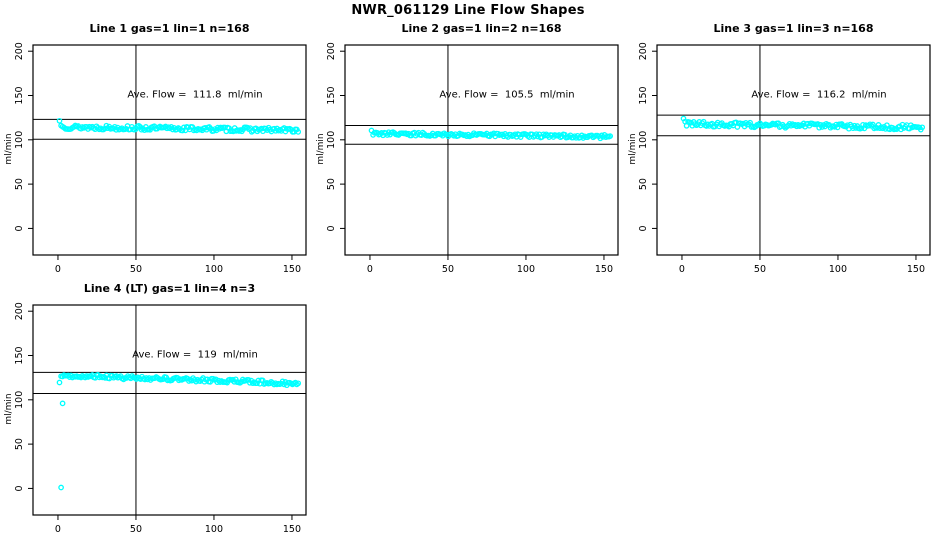 The width and height of the screenshot is (936, 540). Describe the element at coordinates (793, 28) in the screenshot. I see `subplot-title: Line 3 gas=1 lin=3 n=168` at that location.